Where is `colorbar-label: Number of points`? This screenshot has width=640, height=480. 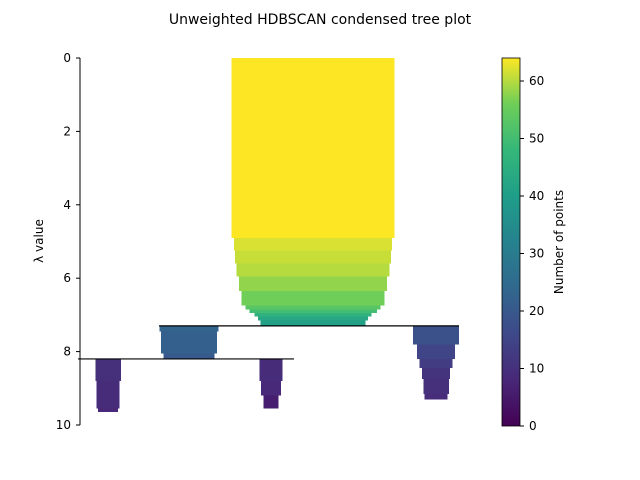
colorbar-label: Number of points is located at coordinates (559, 242).